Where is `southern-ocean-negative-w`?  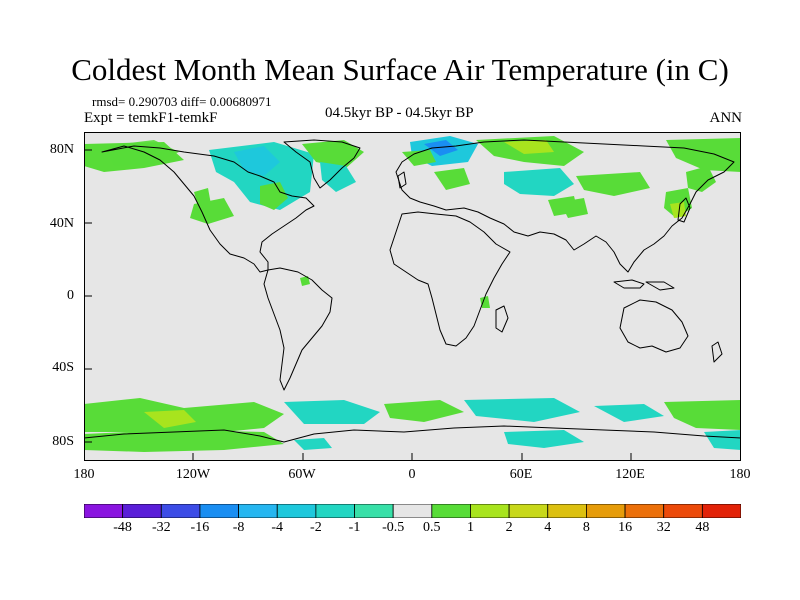
southern-ocean-negative-w is located at coordinates (332, 412).